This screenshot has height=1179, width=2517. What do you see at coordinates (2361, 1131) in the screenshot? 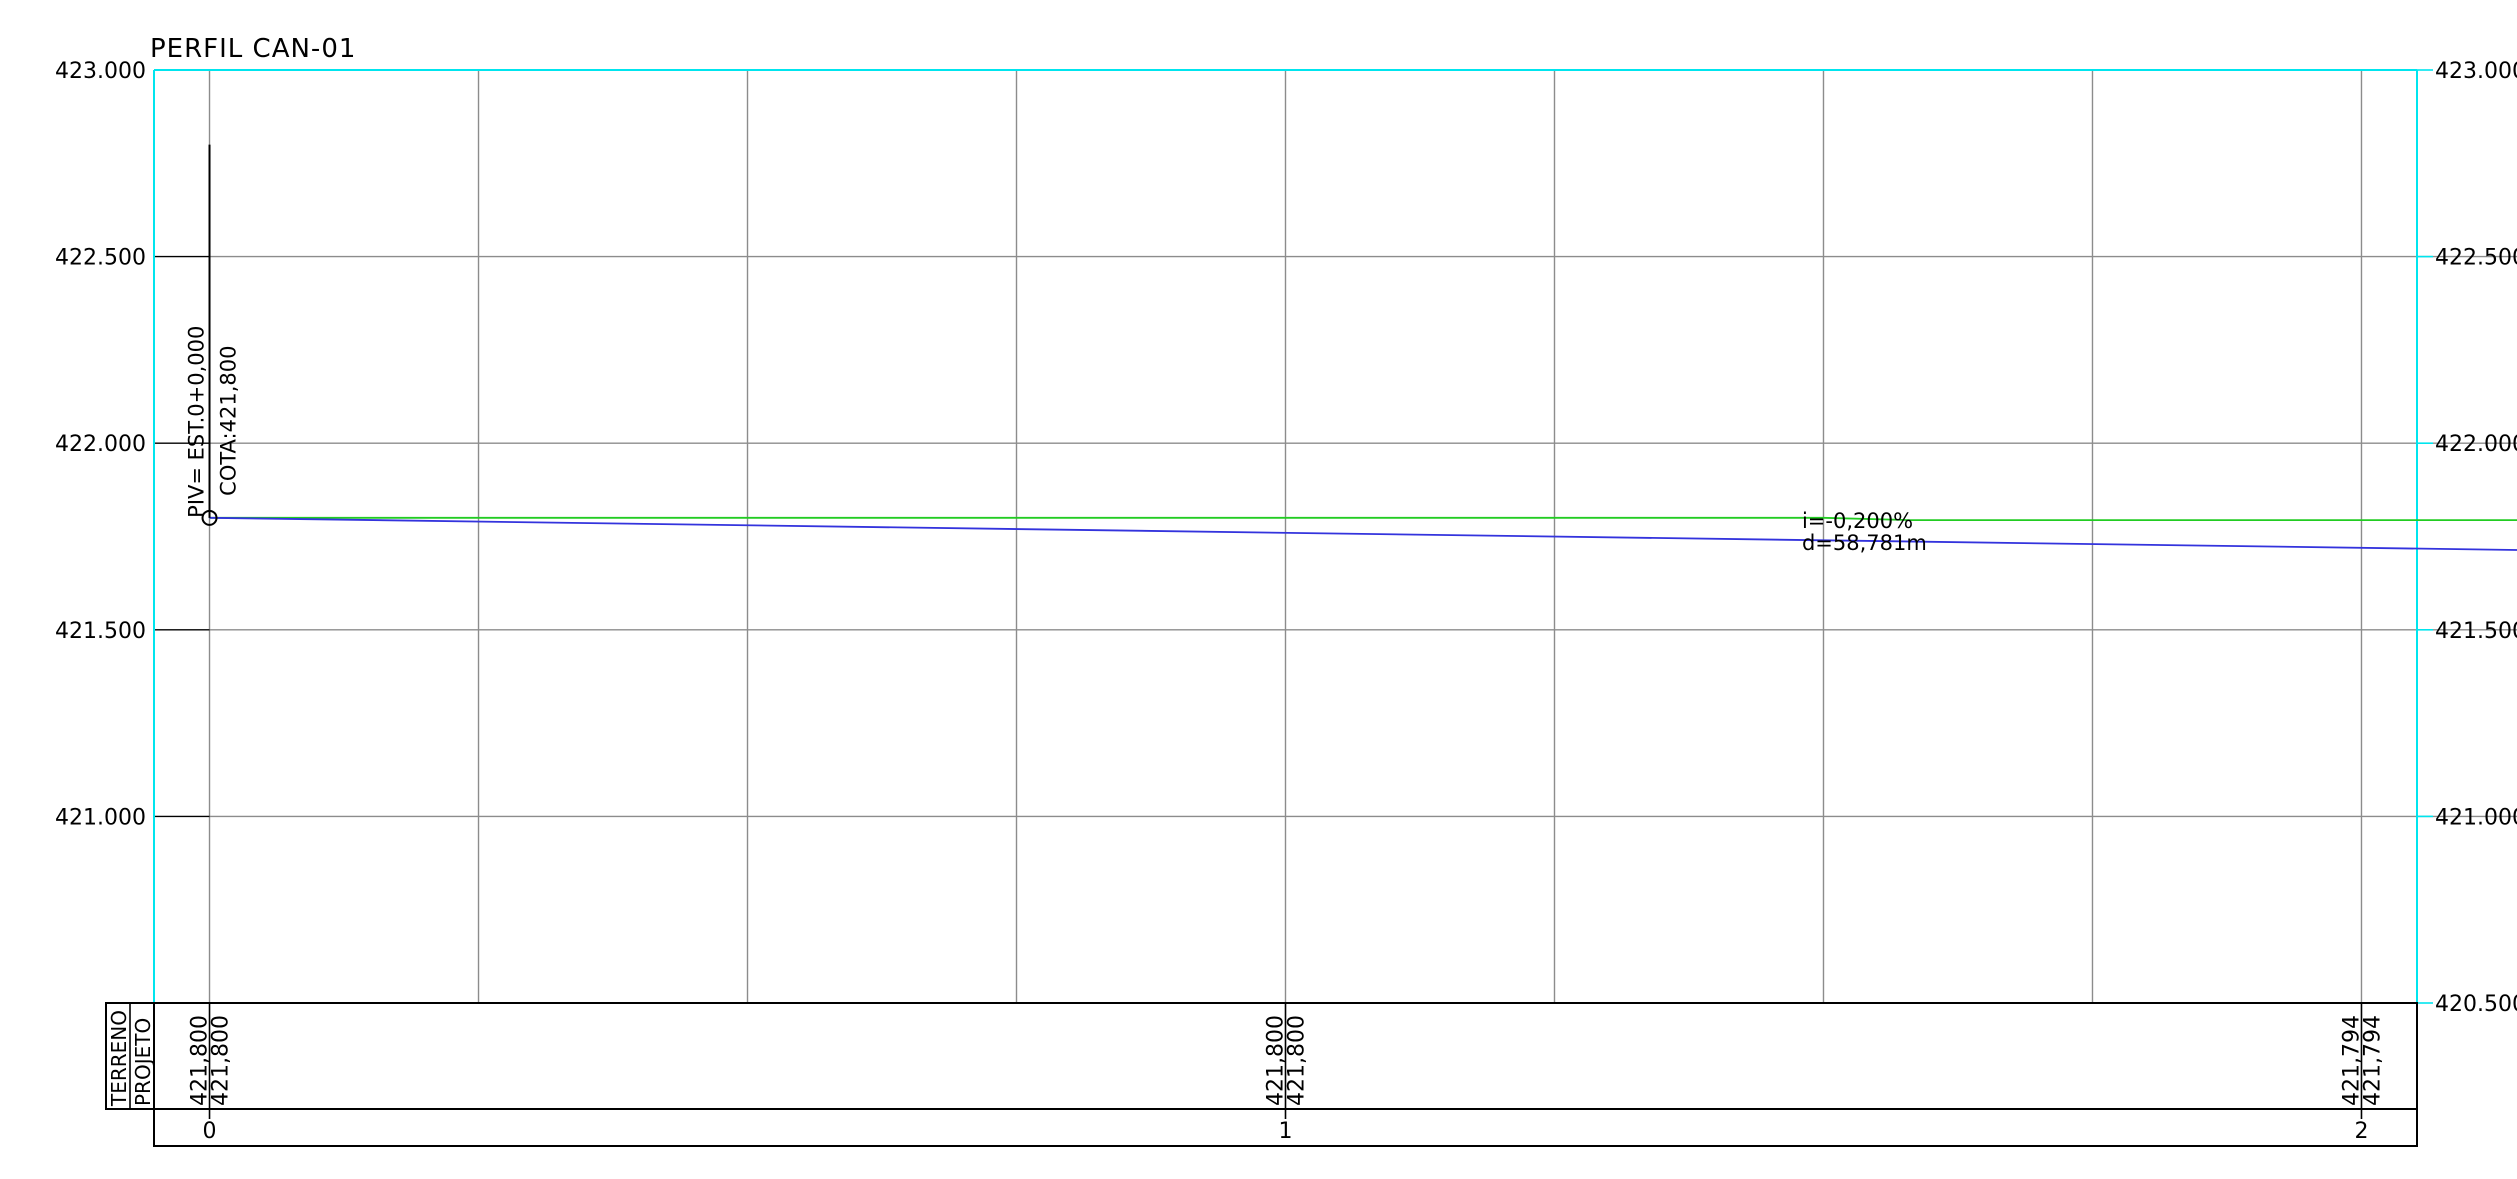
I see `station-label: 2` at bounding box center [2361, 1131].